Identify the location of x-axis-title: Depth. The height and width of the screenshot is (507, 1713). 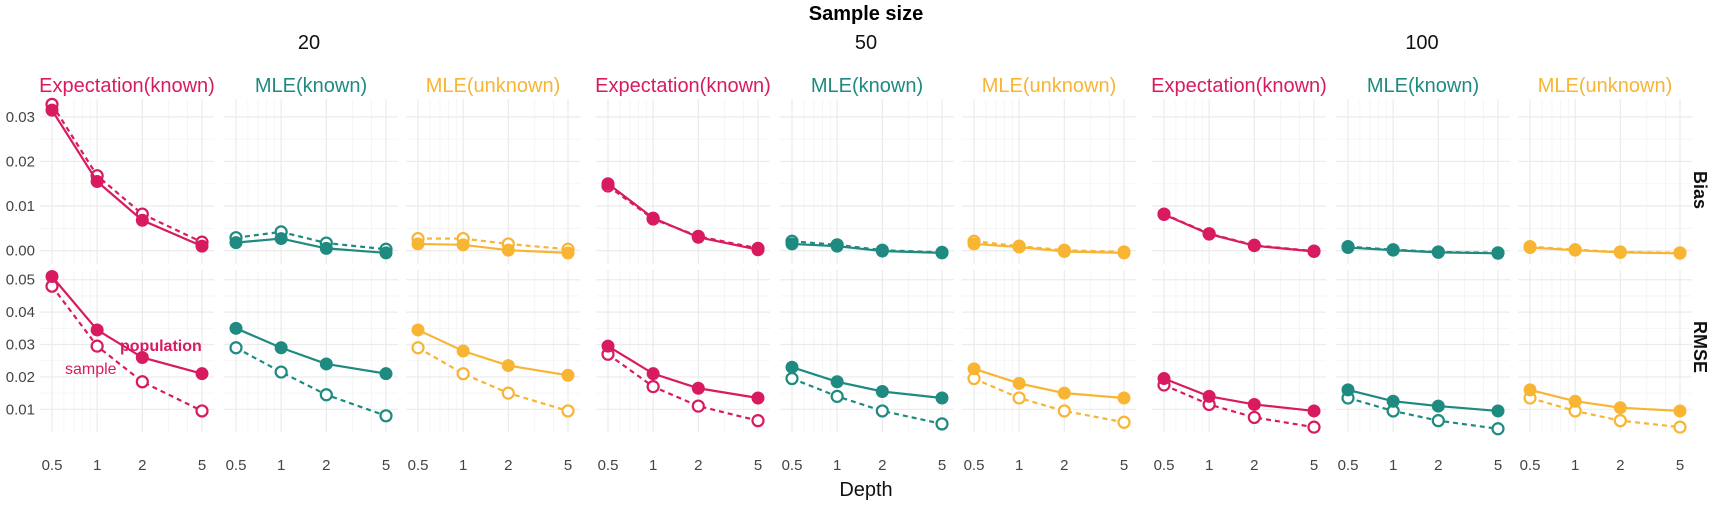
(865, 490).